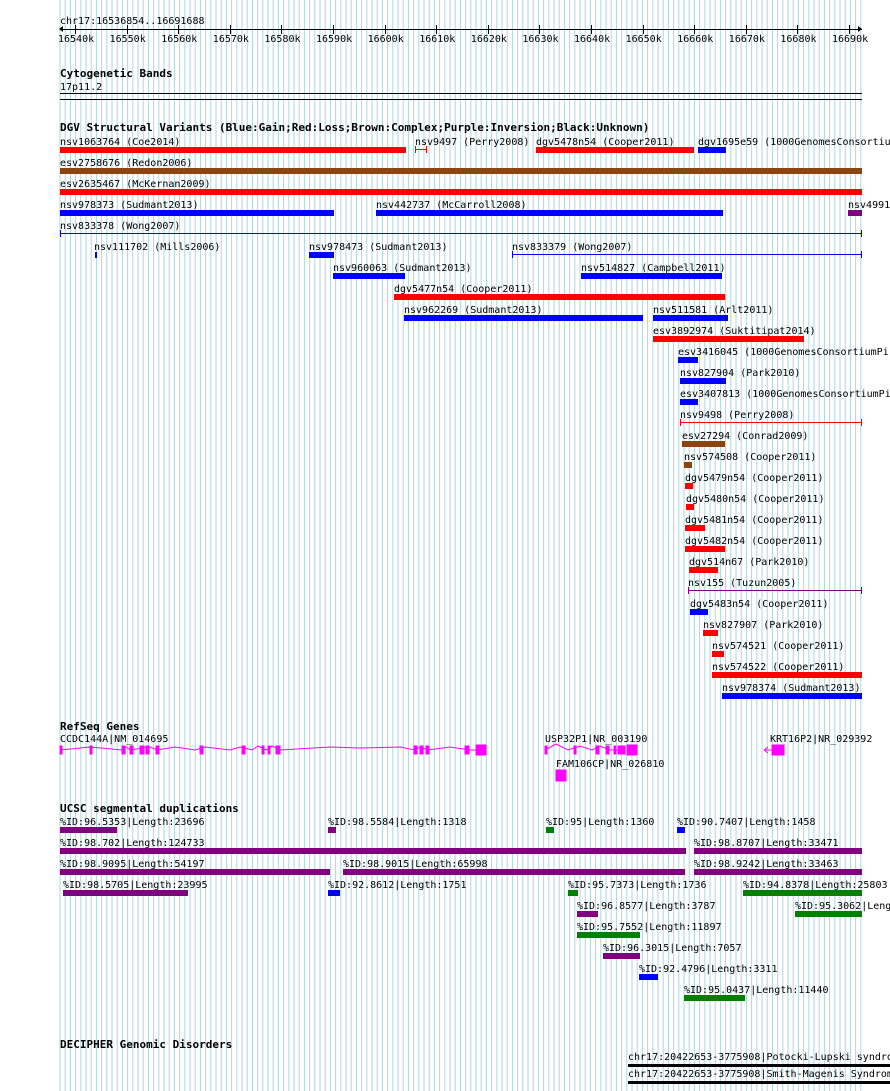  I want to click on segdup-label: %ID:98.8707|Length:33471, so click(766, 843).